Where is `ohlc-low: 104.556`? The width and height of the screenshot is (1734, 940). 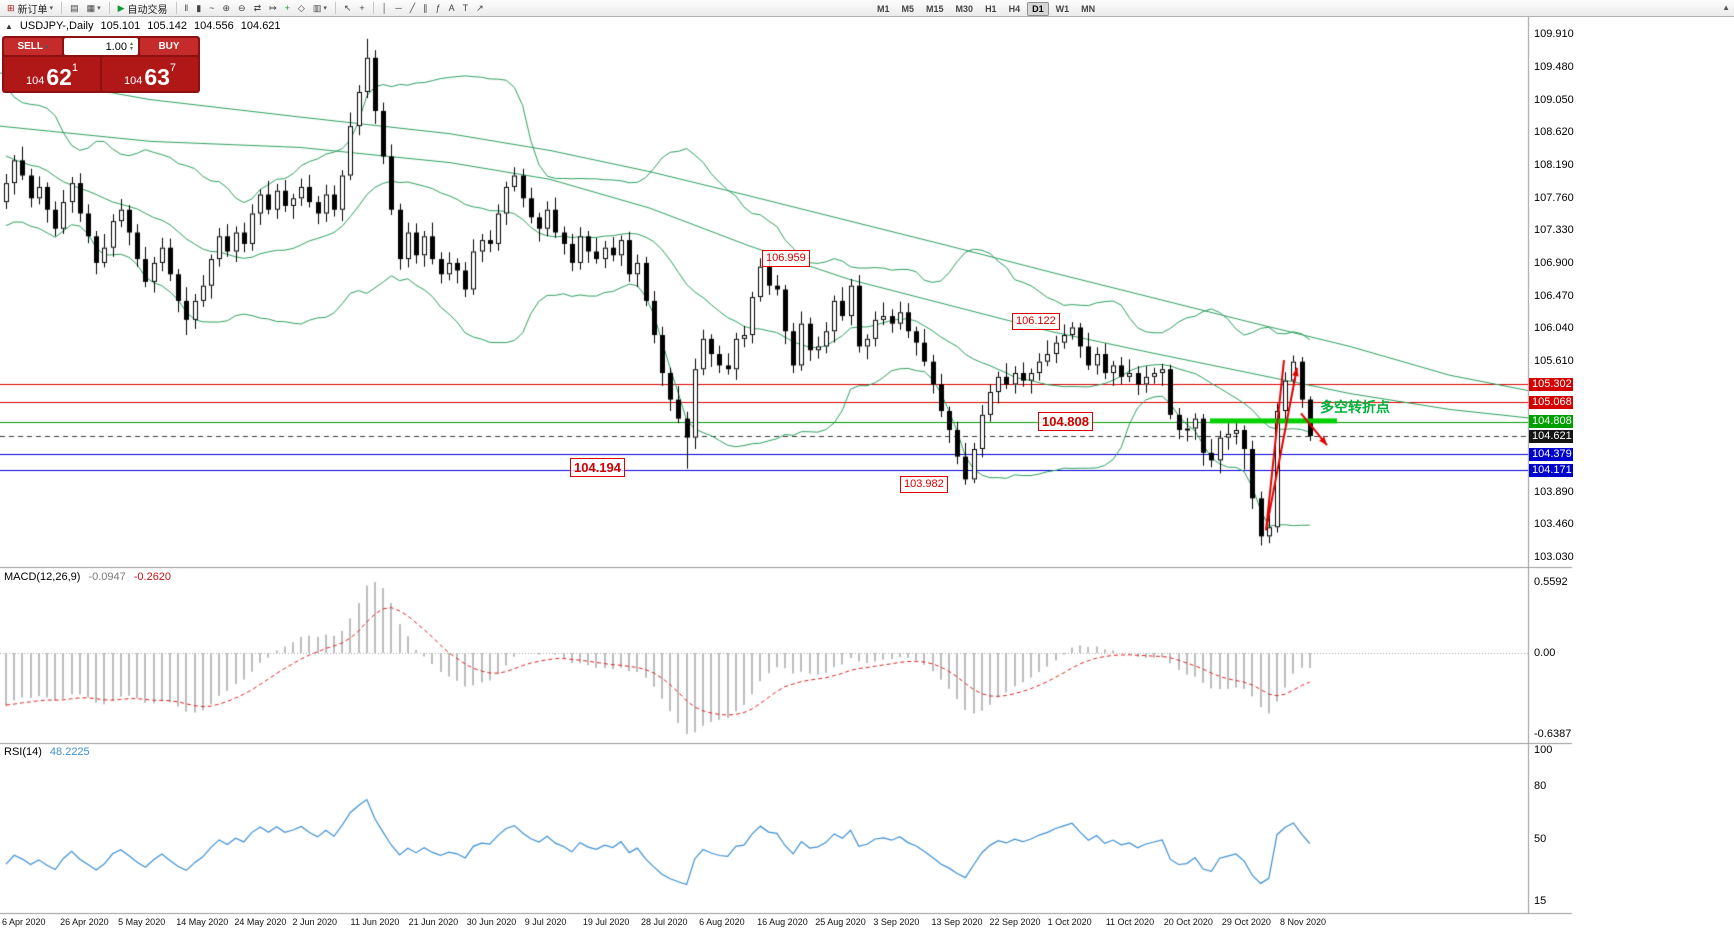
ohlc-low: 104.556 is located at coordinates (214, 26).